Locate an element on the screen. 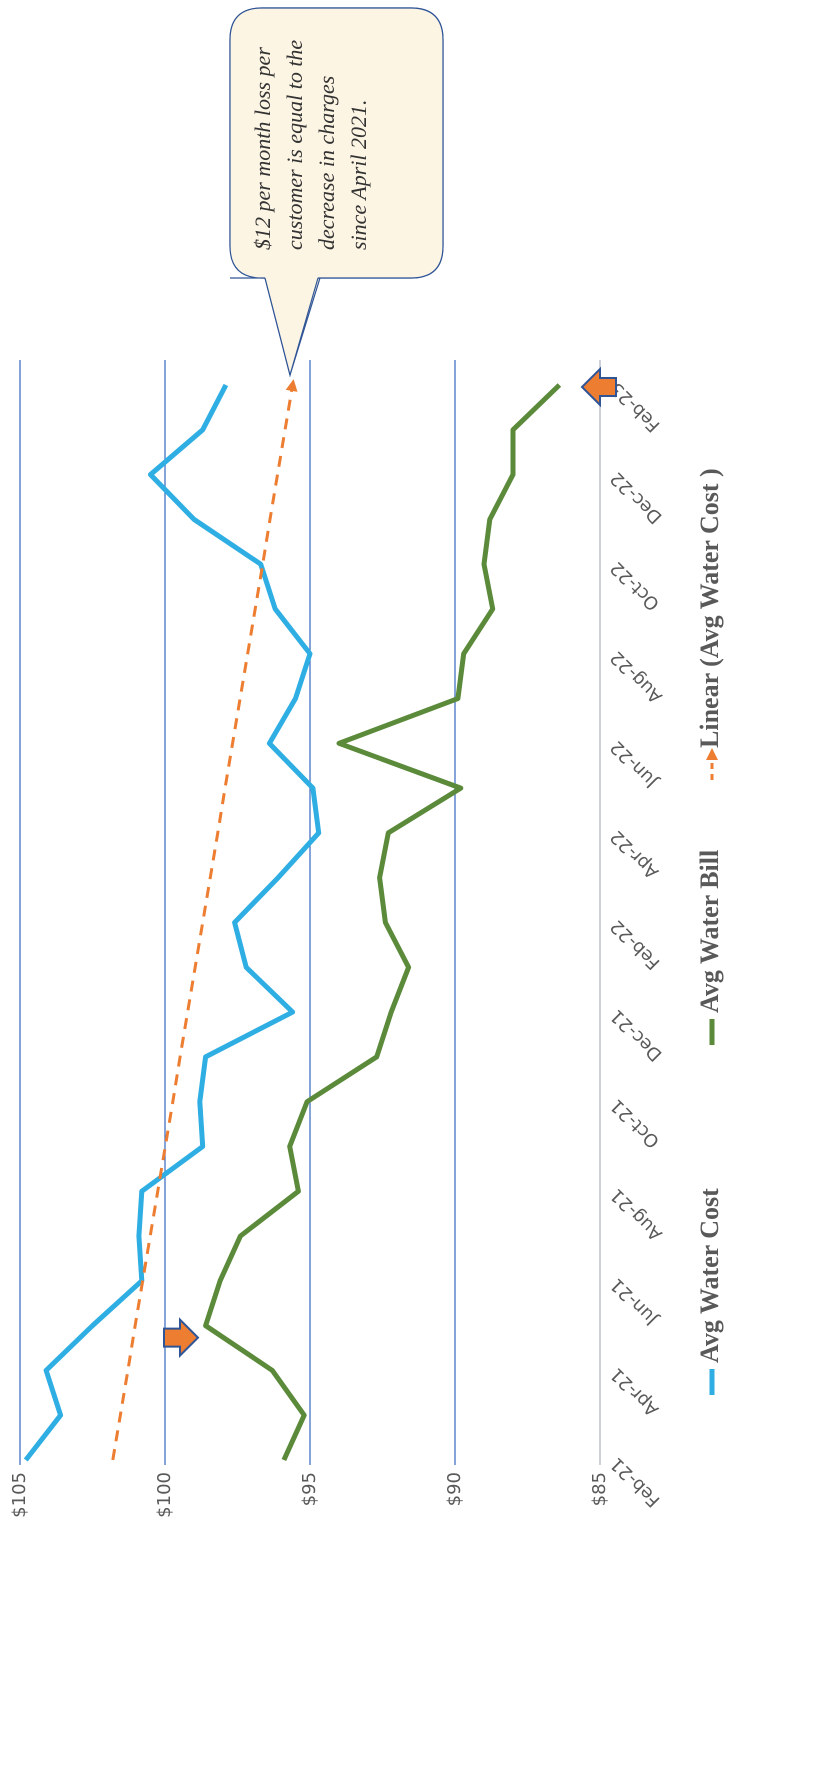  x-tick-label: Feb-22 is located at coordinates (635, 944).